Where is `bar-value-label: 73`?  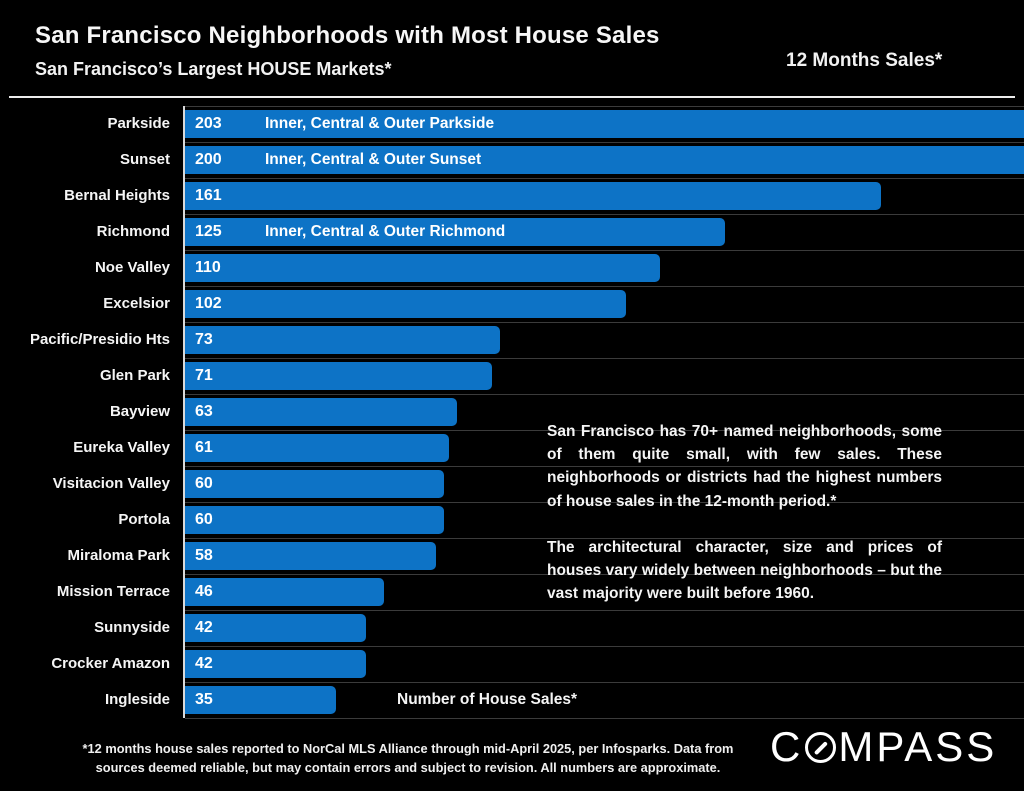
bar-value-label: 73 is located at coordinates (204, 339).